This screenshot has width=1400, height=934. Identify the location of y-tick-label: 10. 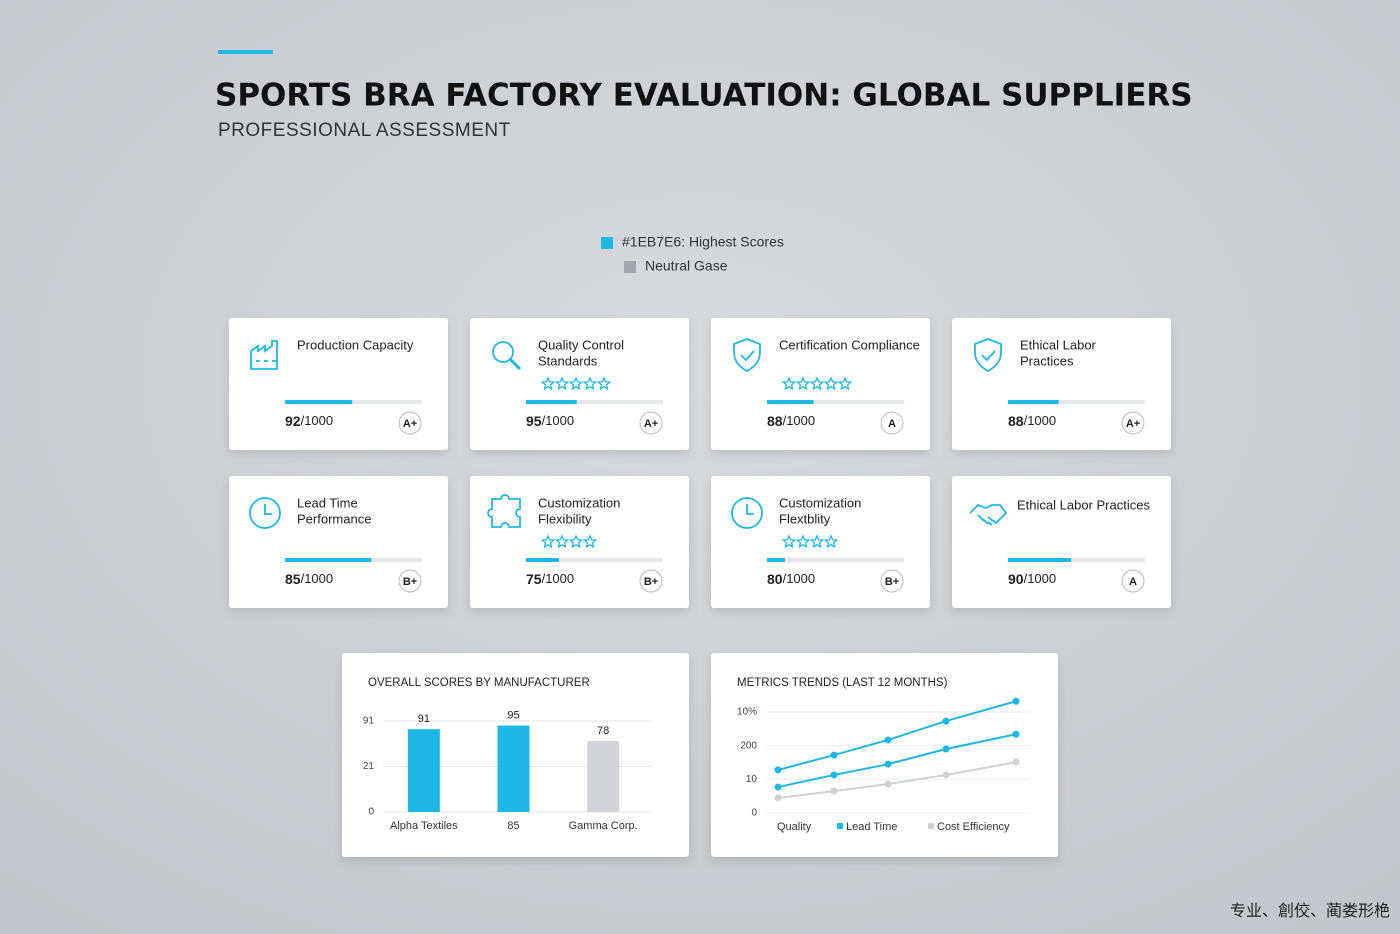
(752, 779).